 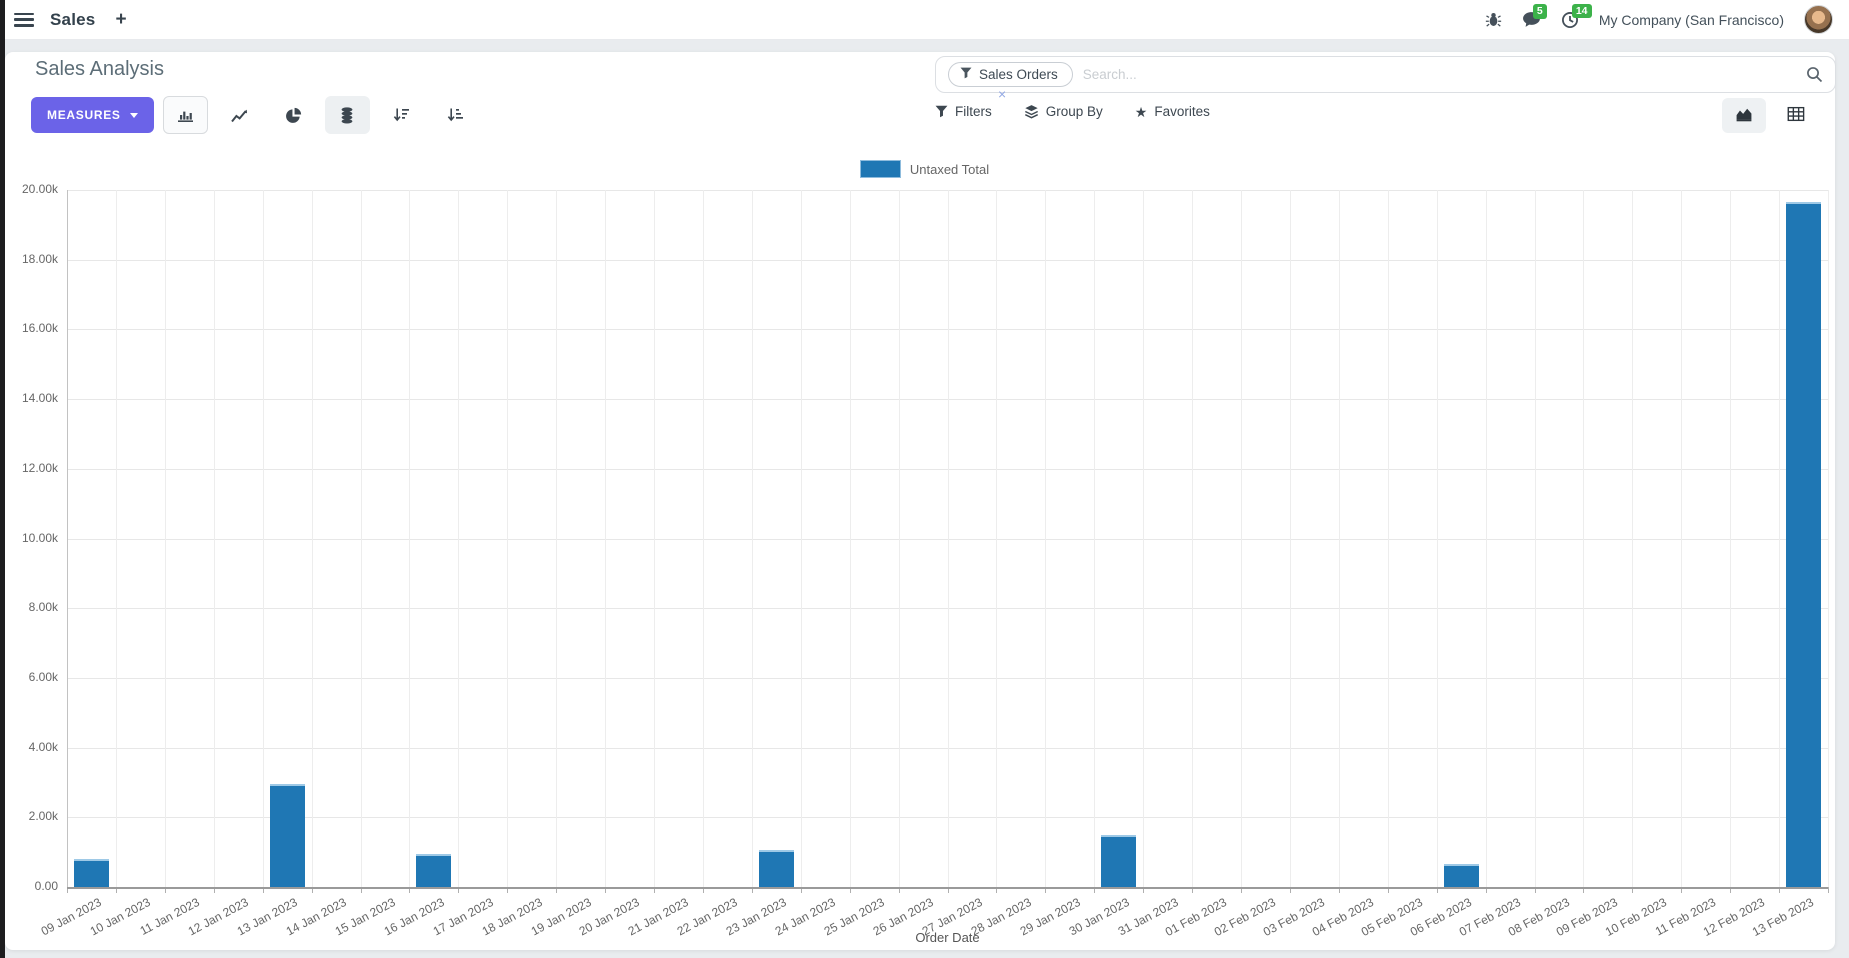 I want to click on sort-desc-icon, so click(x=401, y=115).